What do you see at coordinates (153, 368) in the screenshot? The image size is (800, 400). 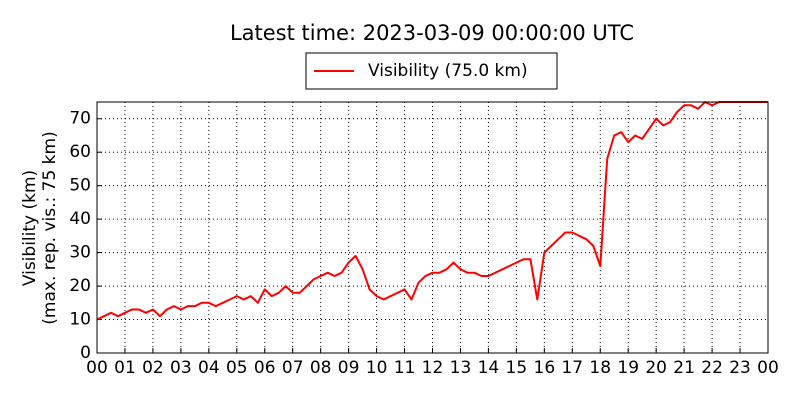 I see `x-tick-label: 02` at bounding box center [153, 368].